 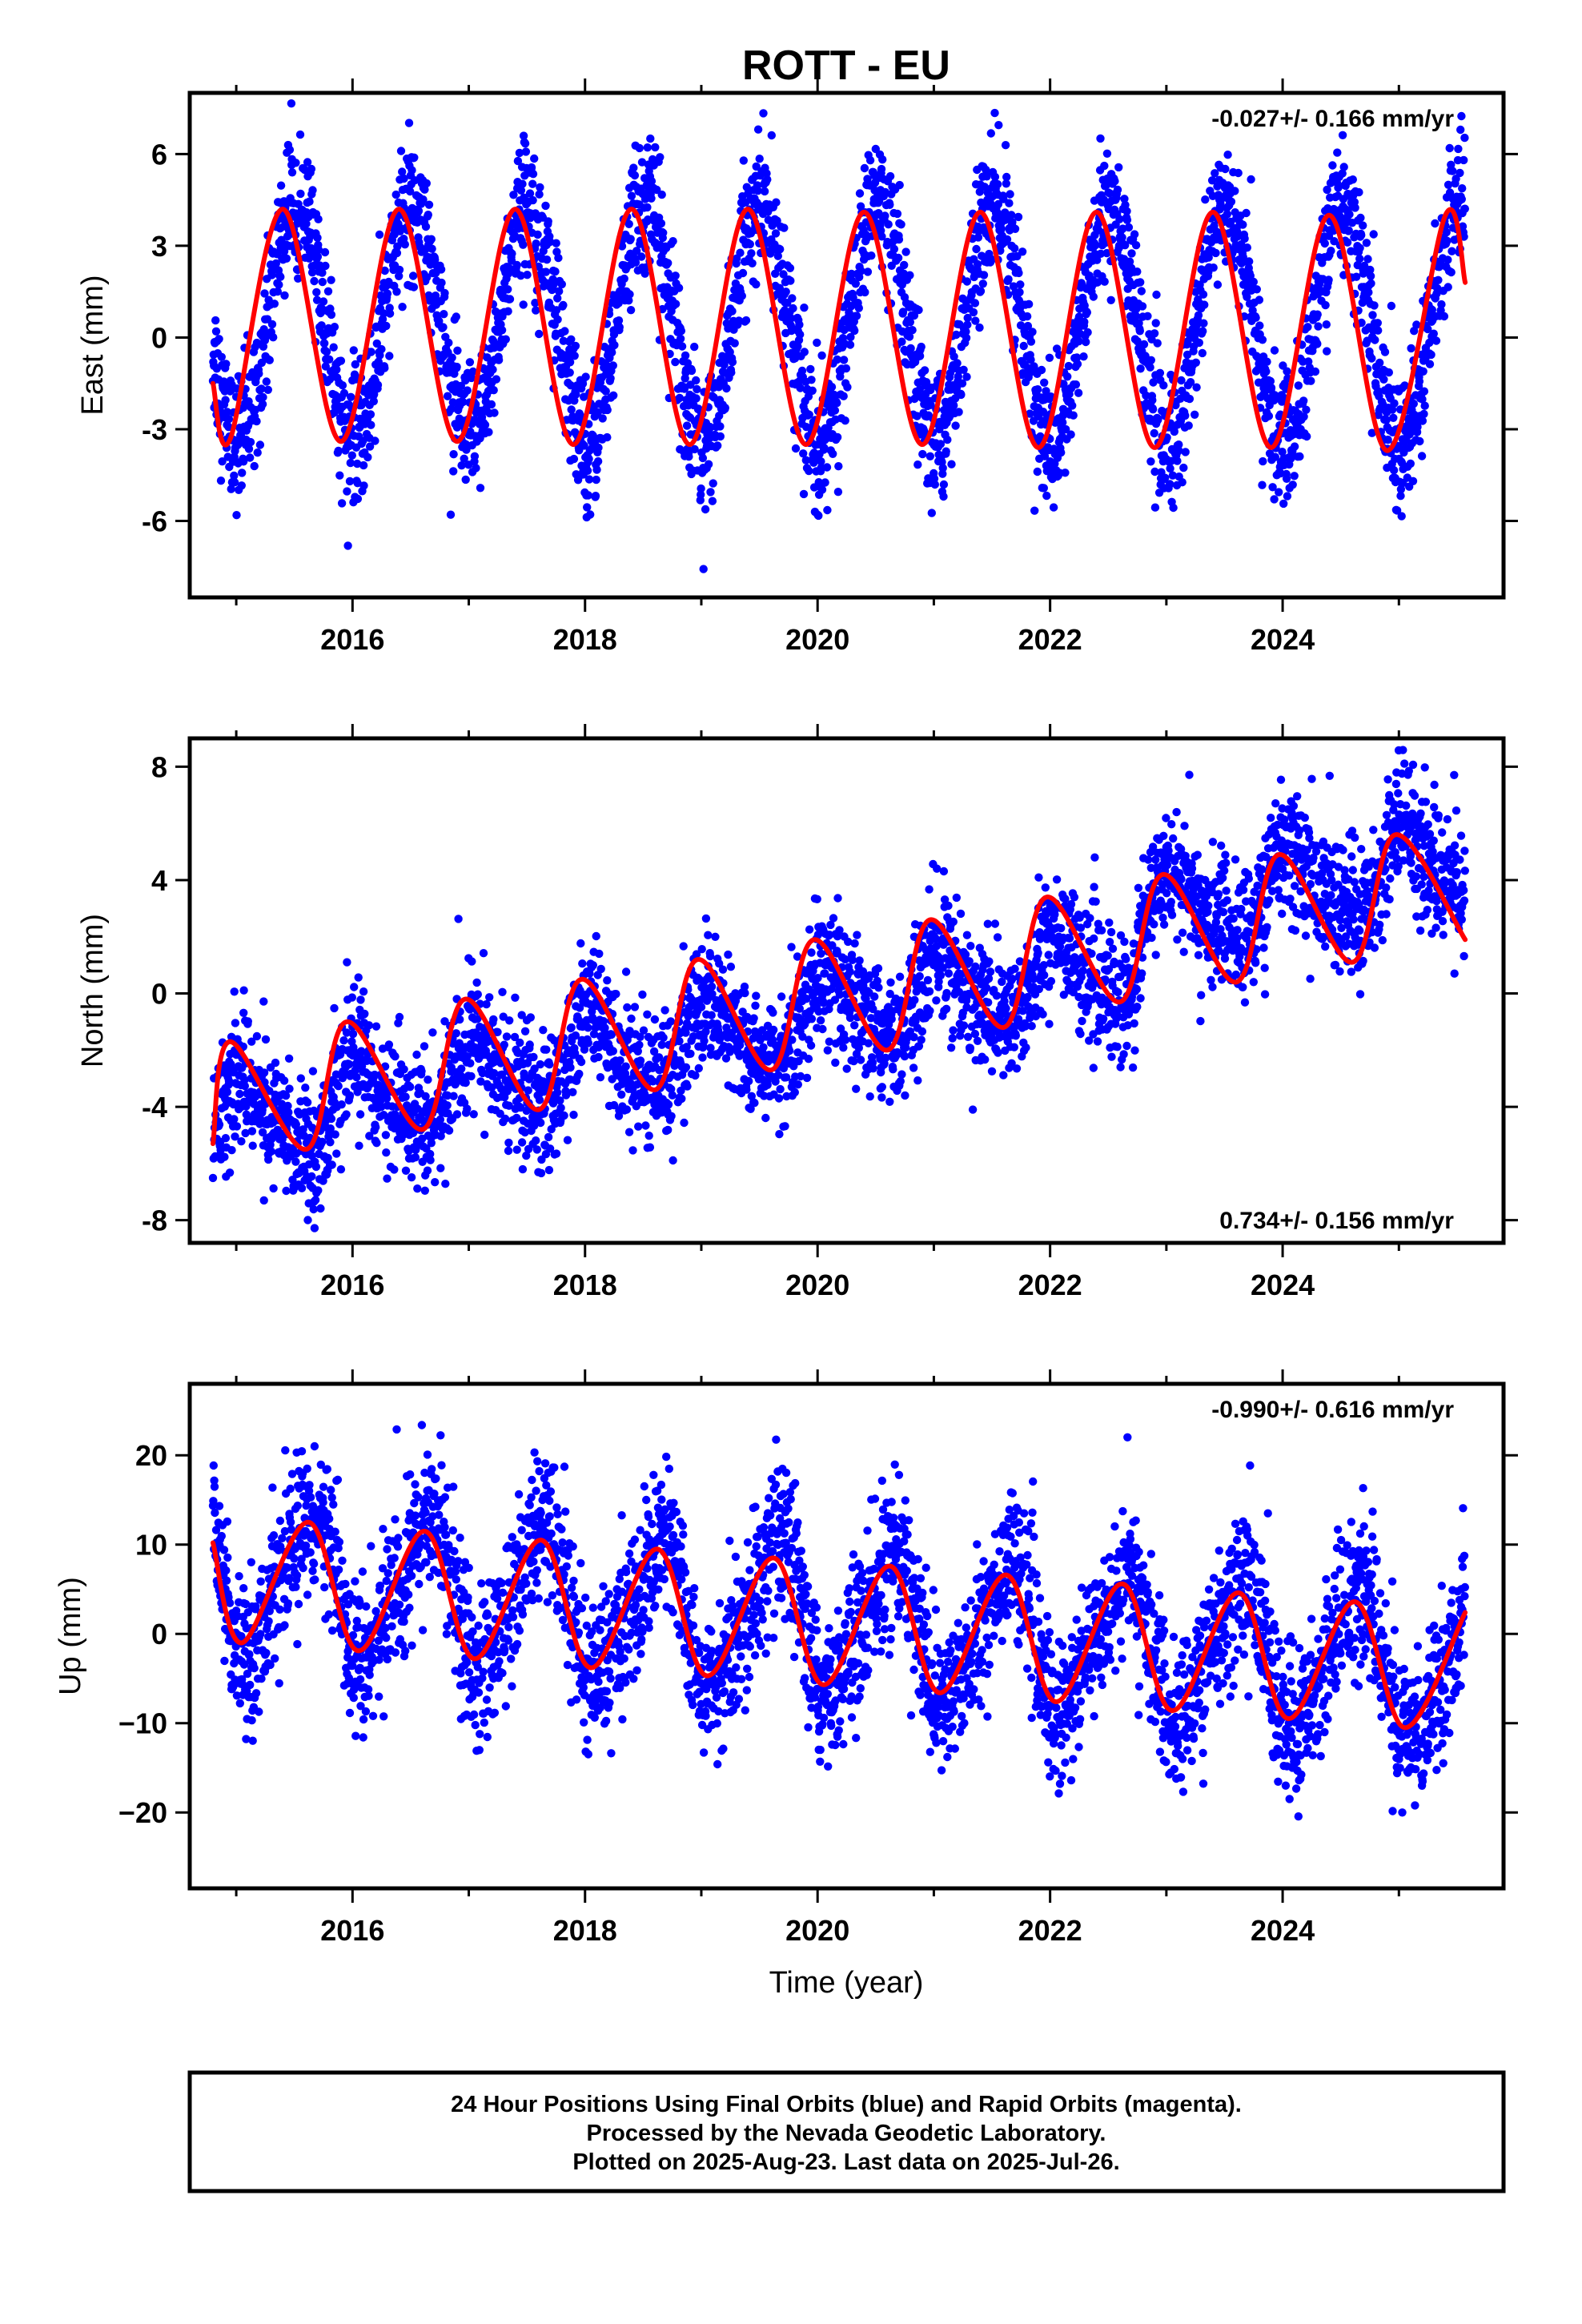 What do you see at coordinates (1050, 639) in the screenshot?
I see `x-tick-label: 2022` at bounding box center [1050, 639].